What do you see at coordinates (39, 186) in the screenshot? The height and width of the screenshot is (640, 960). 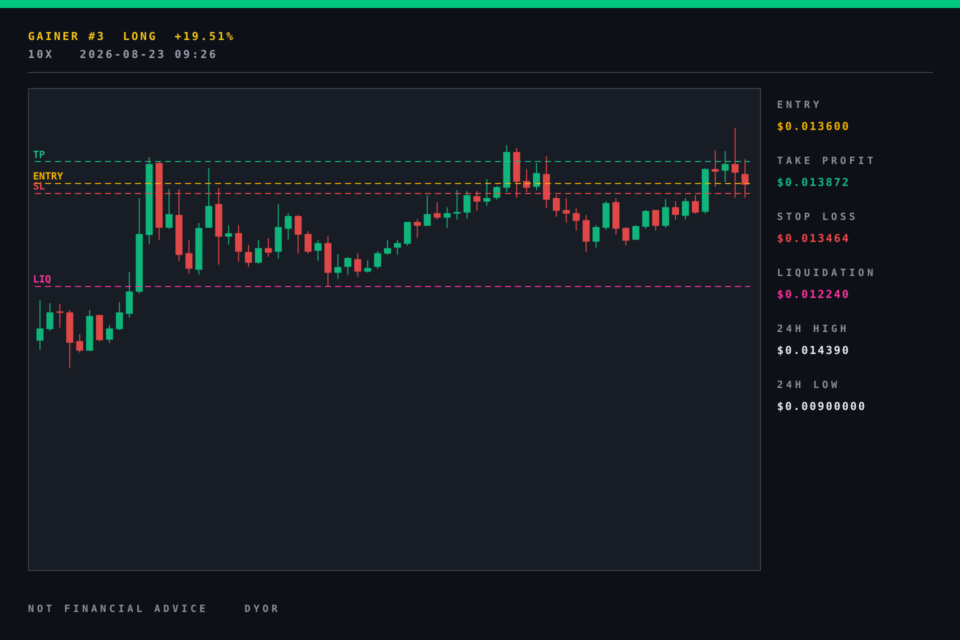 I see `ref-line-label: SL` at bounding box center [39, 186].